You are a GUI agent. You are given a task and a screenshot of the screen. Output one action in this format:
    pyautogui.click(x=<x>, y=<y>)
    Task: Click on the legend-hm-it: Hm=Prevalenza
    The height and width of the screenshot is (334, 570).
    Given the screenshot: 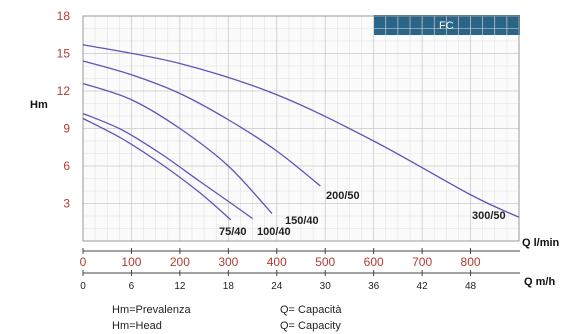 What is the action you would take?
    pyautogui.click(x=151, y=310)
    